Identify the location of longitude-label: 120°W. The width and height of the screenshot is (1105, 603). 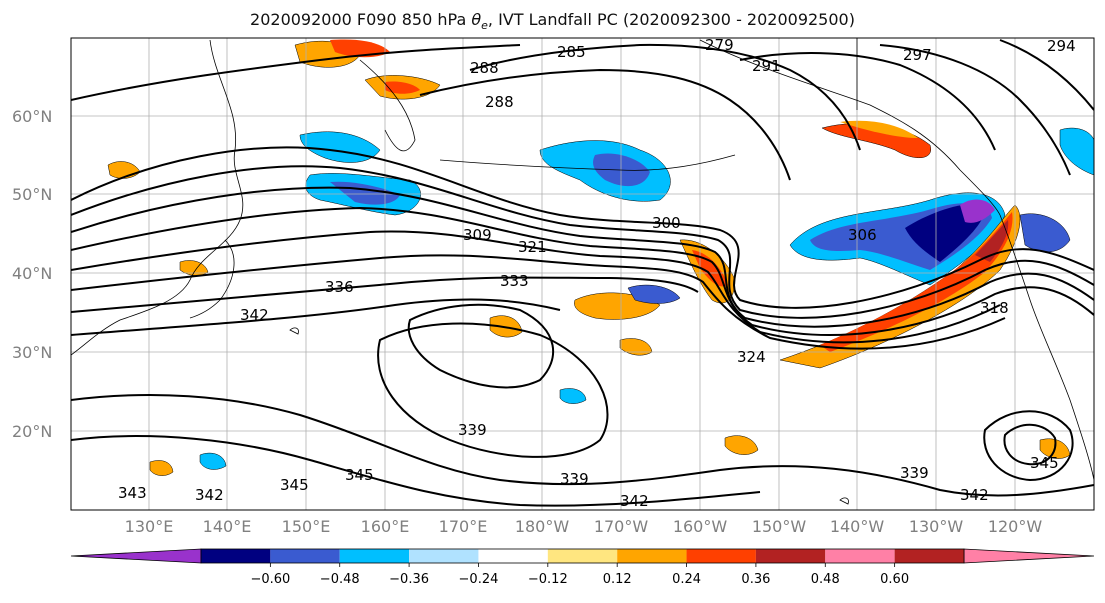
(1015, 526).